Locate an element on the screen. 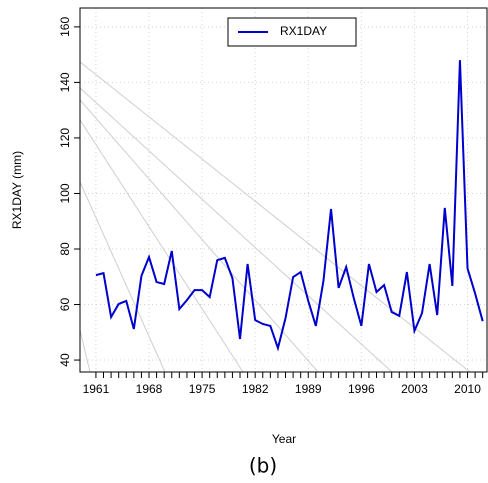  y-axis-label: RX1DAY (mm) is located at coordinates (17, 190).